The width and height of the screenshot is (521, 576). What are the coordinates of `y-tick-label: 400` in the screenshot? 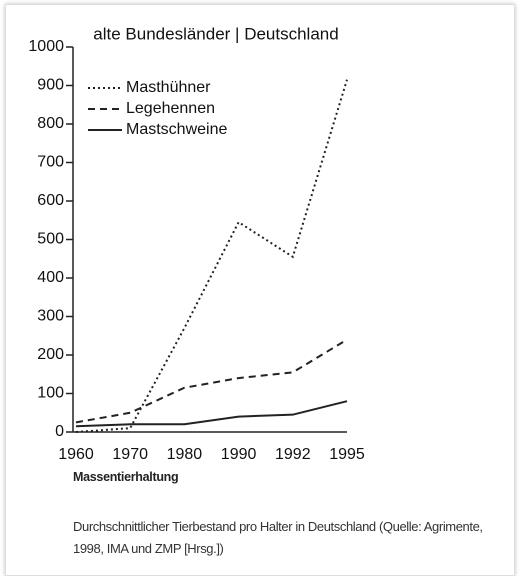 It's located at (50, 277).